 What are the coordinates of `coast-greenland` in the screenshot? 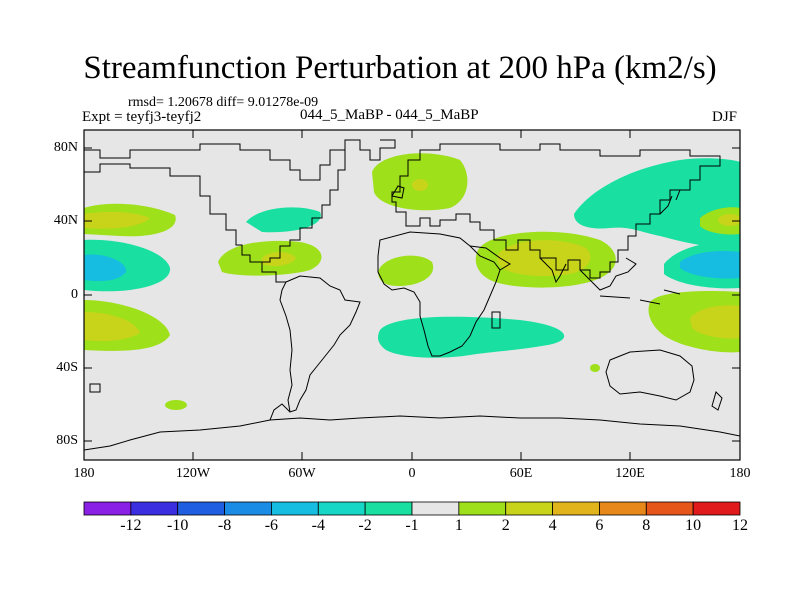 It's located at (370, 150).